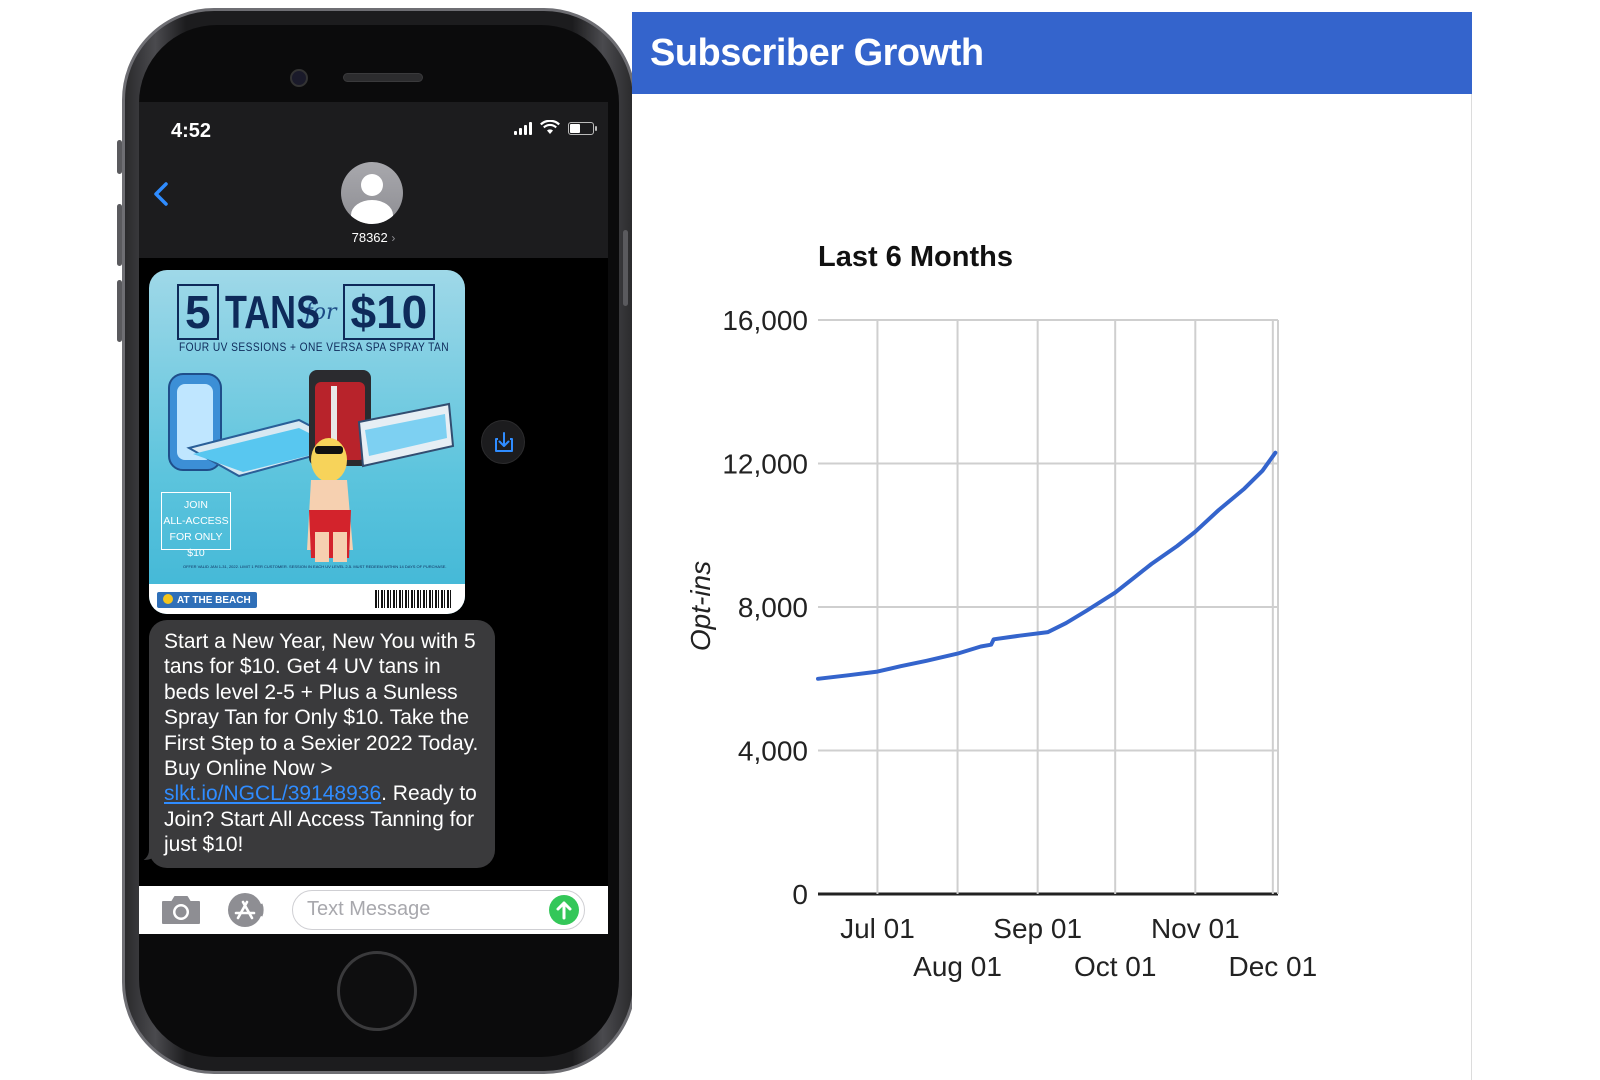 Image resolution: width=1600 pixels, height=1080 pixels. Describe the element at coordinates (773, 607) in the screenshot. I see `y-tick-label: 8,000` at that location.